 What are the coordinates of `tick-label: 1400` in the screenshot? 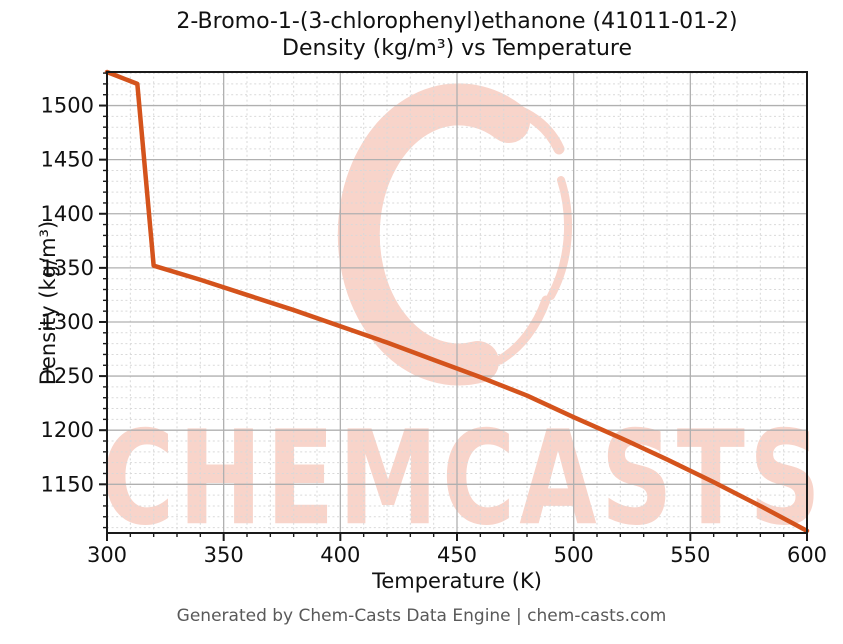 It's located at (67, 214).